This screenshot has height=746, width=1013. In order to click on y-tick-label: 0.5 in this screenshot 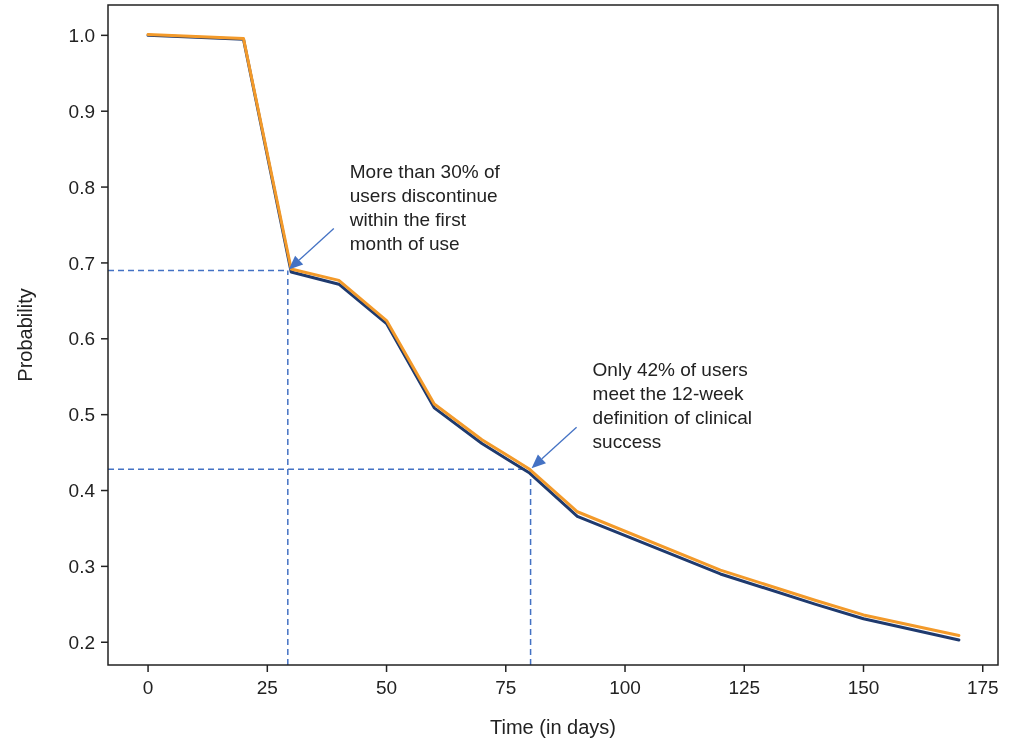, I will do `click(81, 415)`.